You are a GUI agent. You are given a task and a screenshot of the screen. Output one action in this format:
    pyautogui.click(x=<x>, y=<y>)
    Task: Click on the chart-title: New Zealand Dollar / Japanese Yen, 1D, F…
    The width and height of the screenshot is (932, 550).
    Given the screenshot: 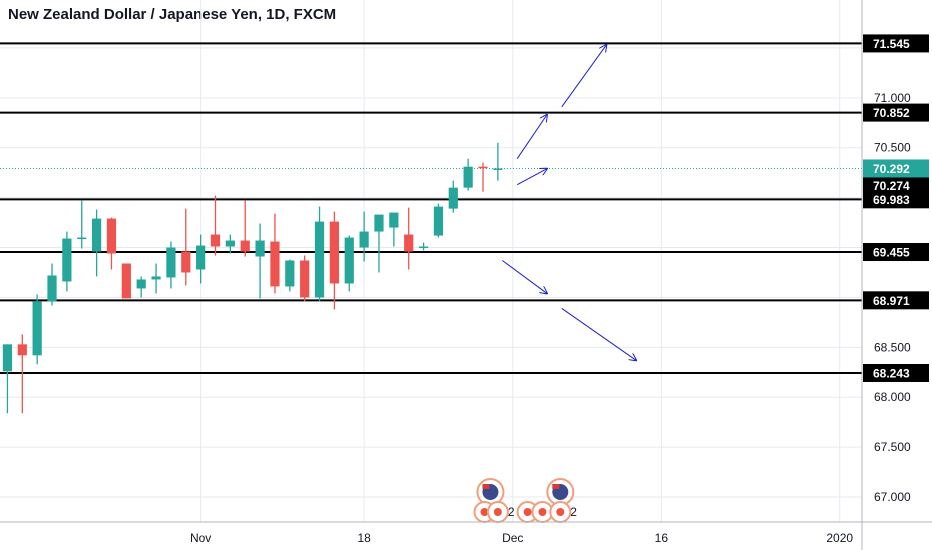 What is the action you would take?
    pyautogui.click(x=172, y=14)
    